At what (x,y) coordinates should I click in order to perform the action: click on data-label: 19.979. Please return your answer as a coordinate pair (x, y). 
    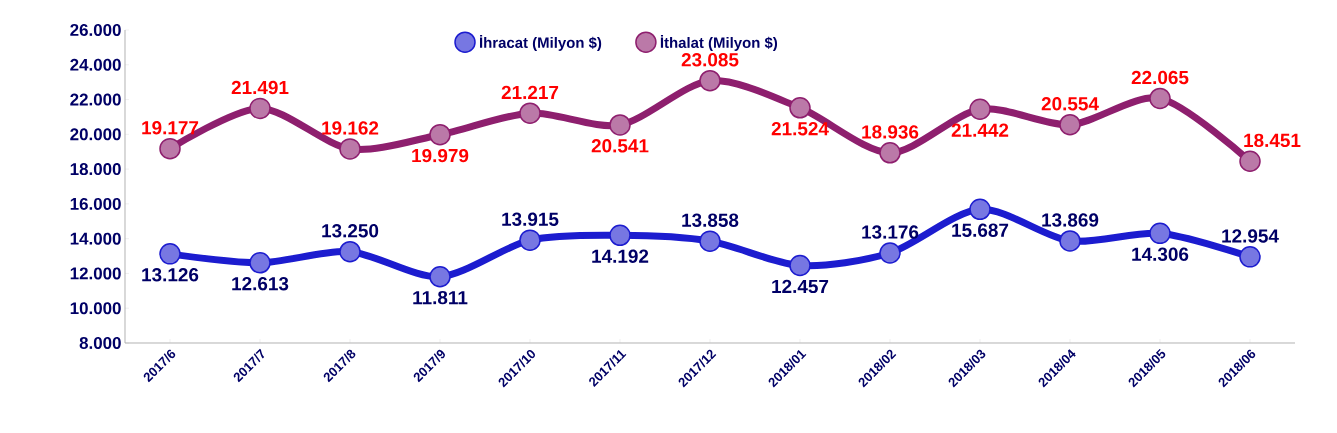
    Looking at the image, I should click on (440, 155).